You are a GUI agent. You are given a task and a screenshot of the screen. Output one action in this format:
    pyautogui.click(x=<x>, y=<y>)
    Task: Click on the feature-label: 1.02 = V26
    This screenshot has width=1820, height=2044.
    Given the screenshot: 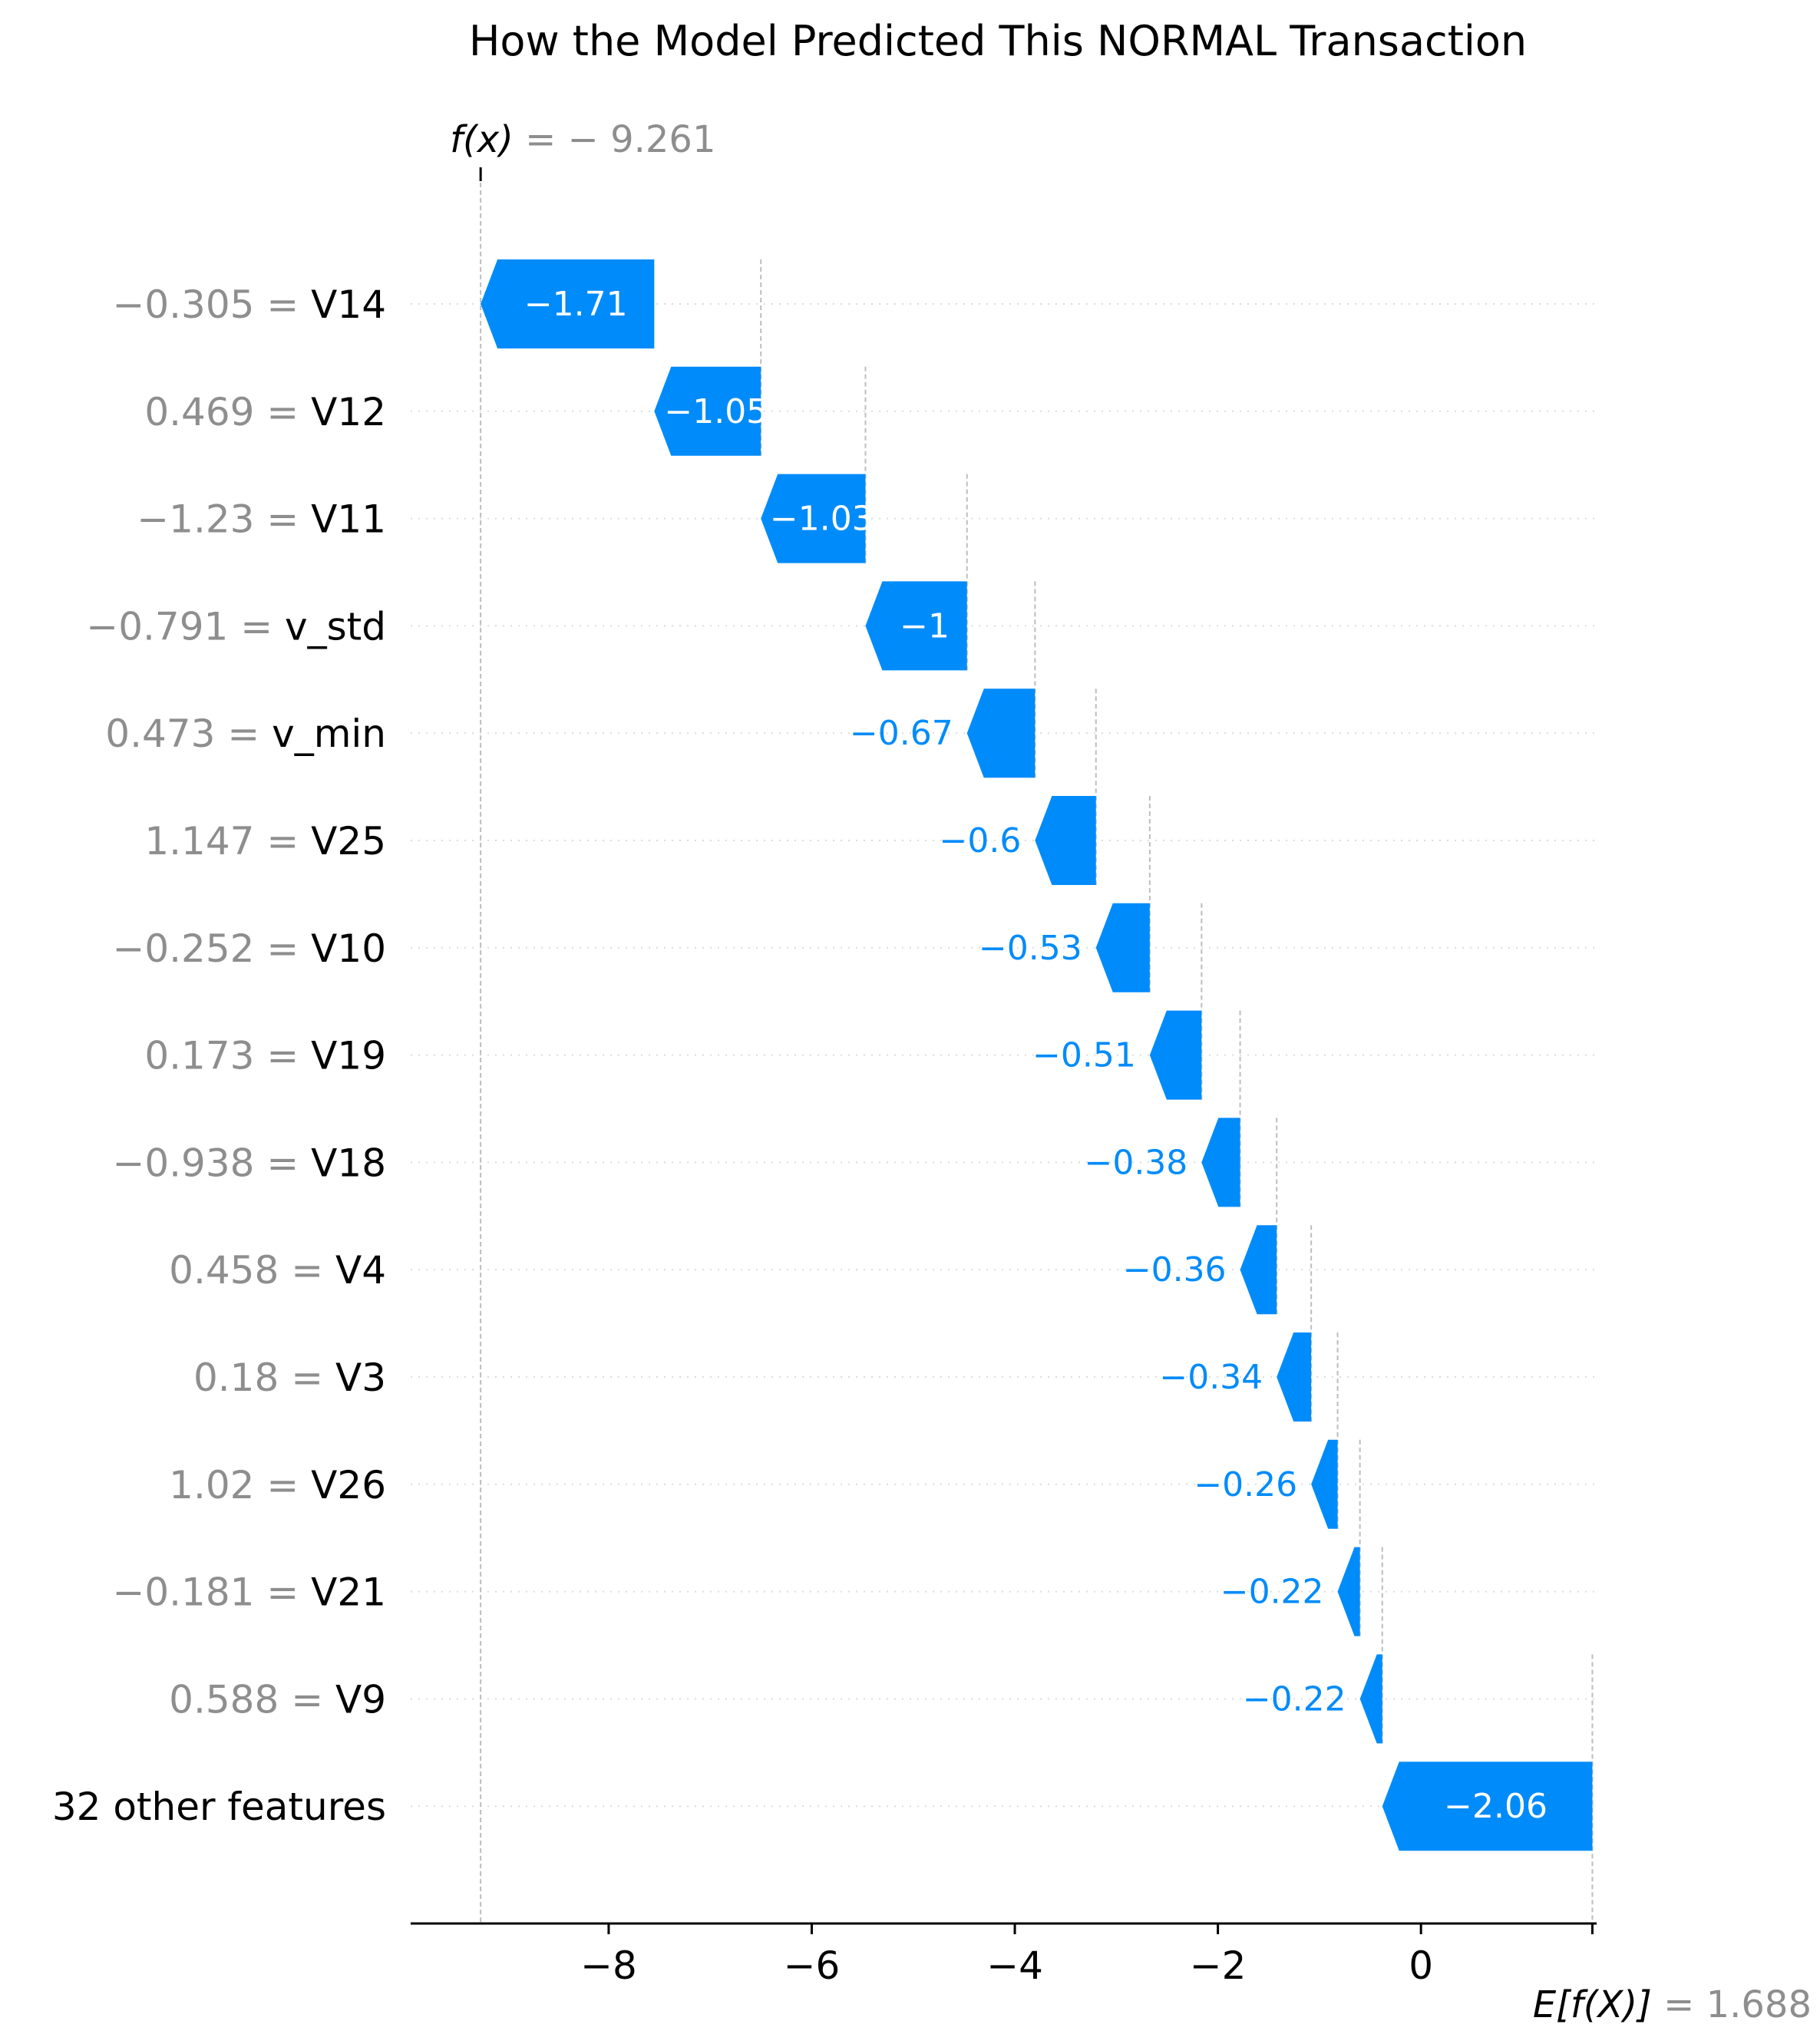 What is the action you would take?
    pyautogui.click(x=277, y=1485)
    